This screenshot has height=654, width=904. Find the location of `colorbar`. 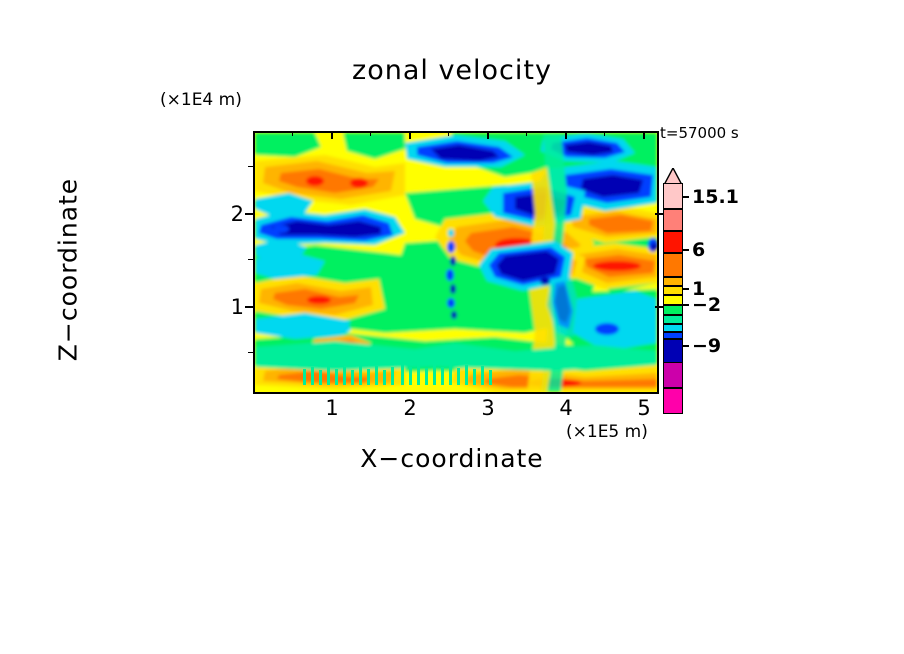

colorbar is located at coordinates (673, 286).